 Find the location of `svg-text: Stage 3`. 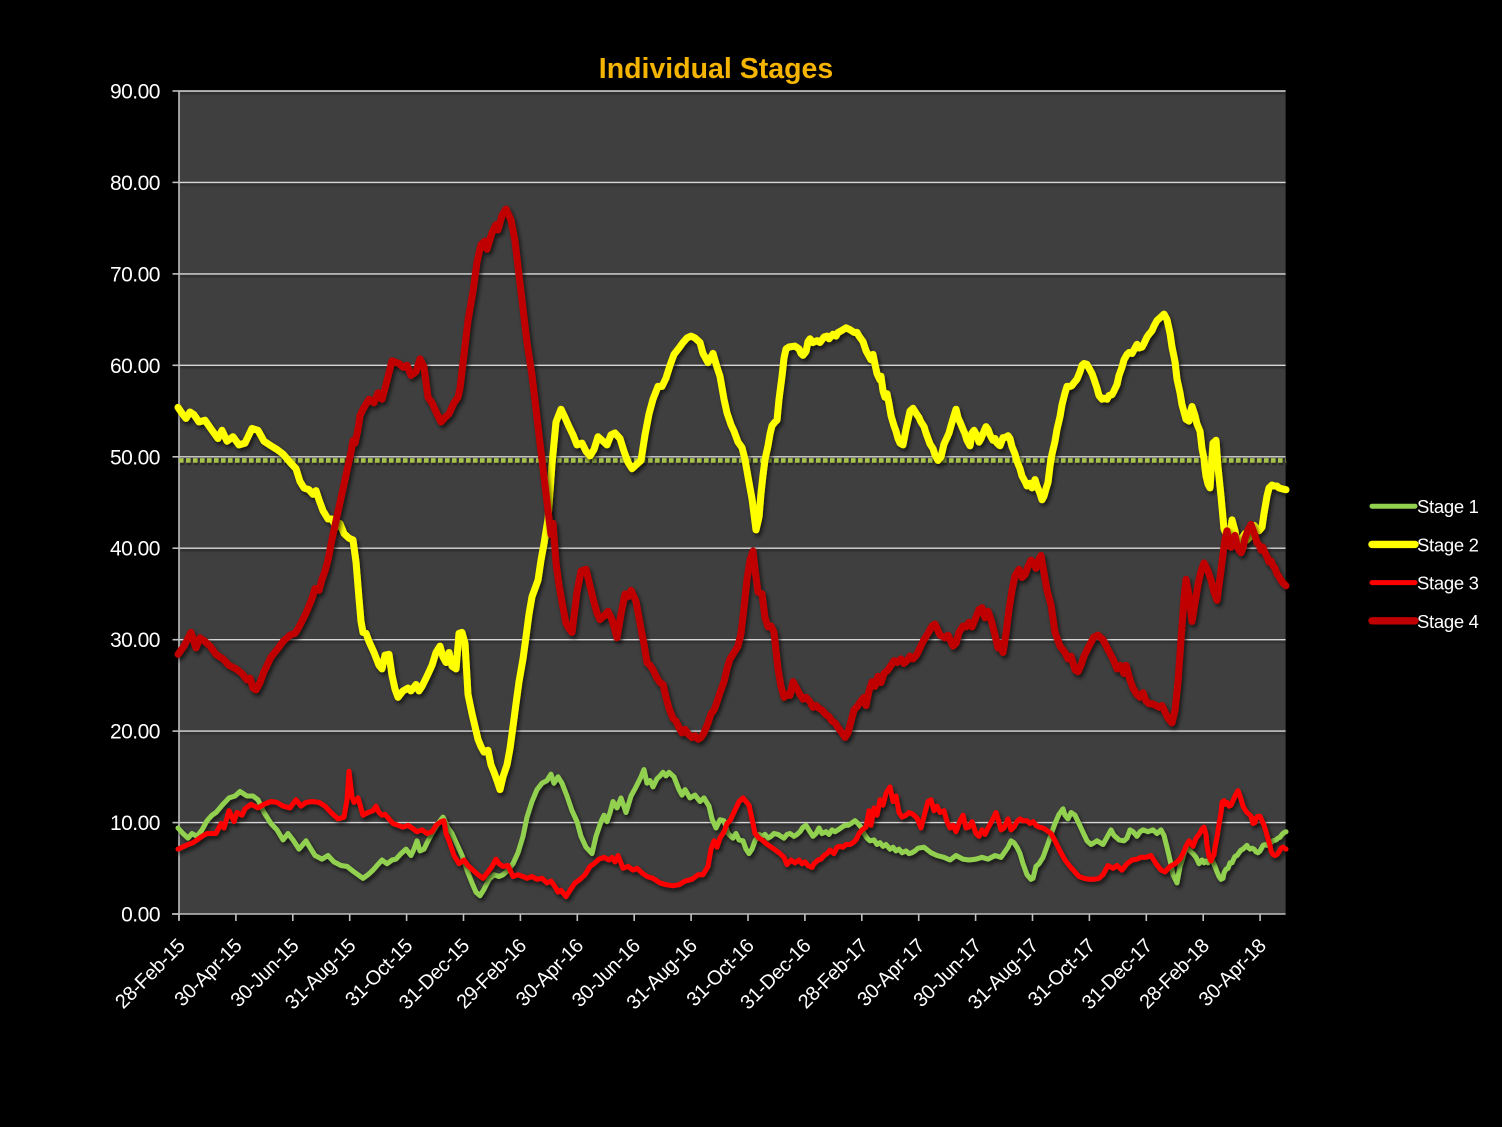

svg-text: Stage 3 is located at coordinates (1448, 583).